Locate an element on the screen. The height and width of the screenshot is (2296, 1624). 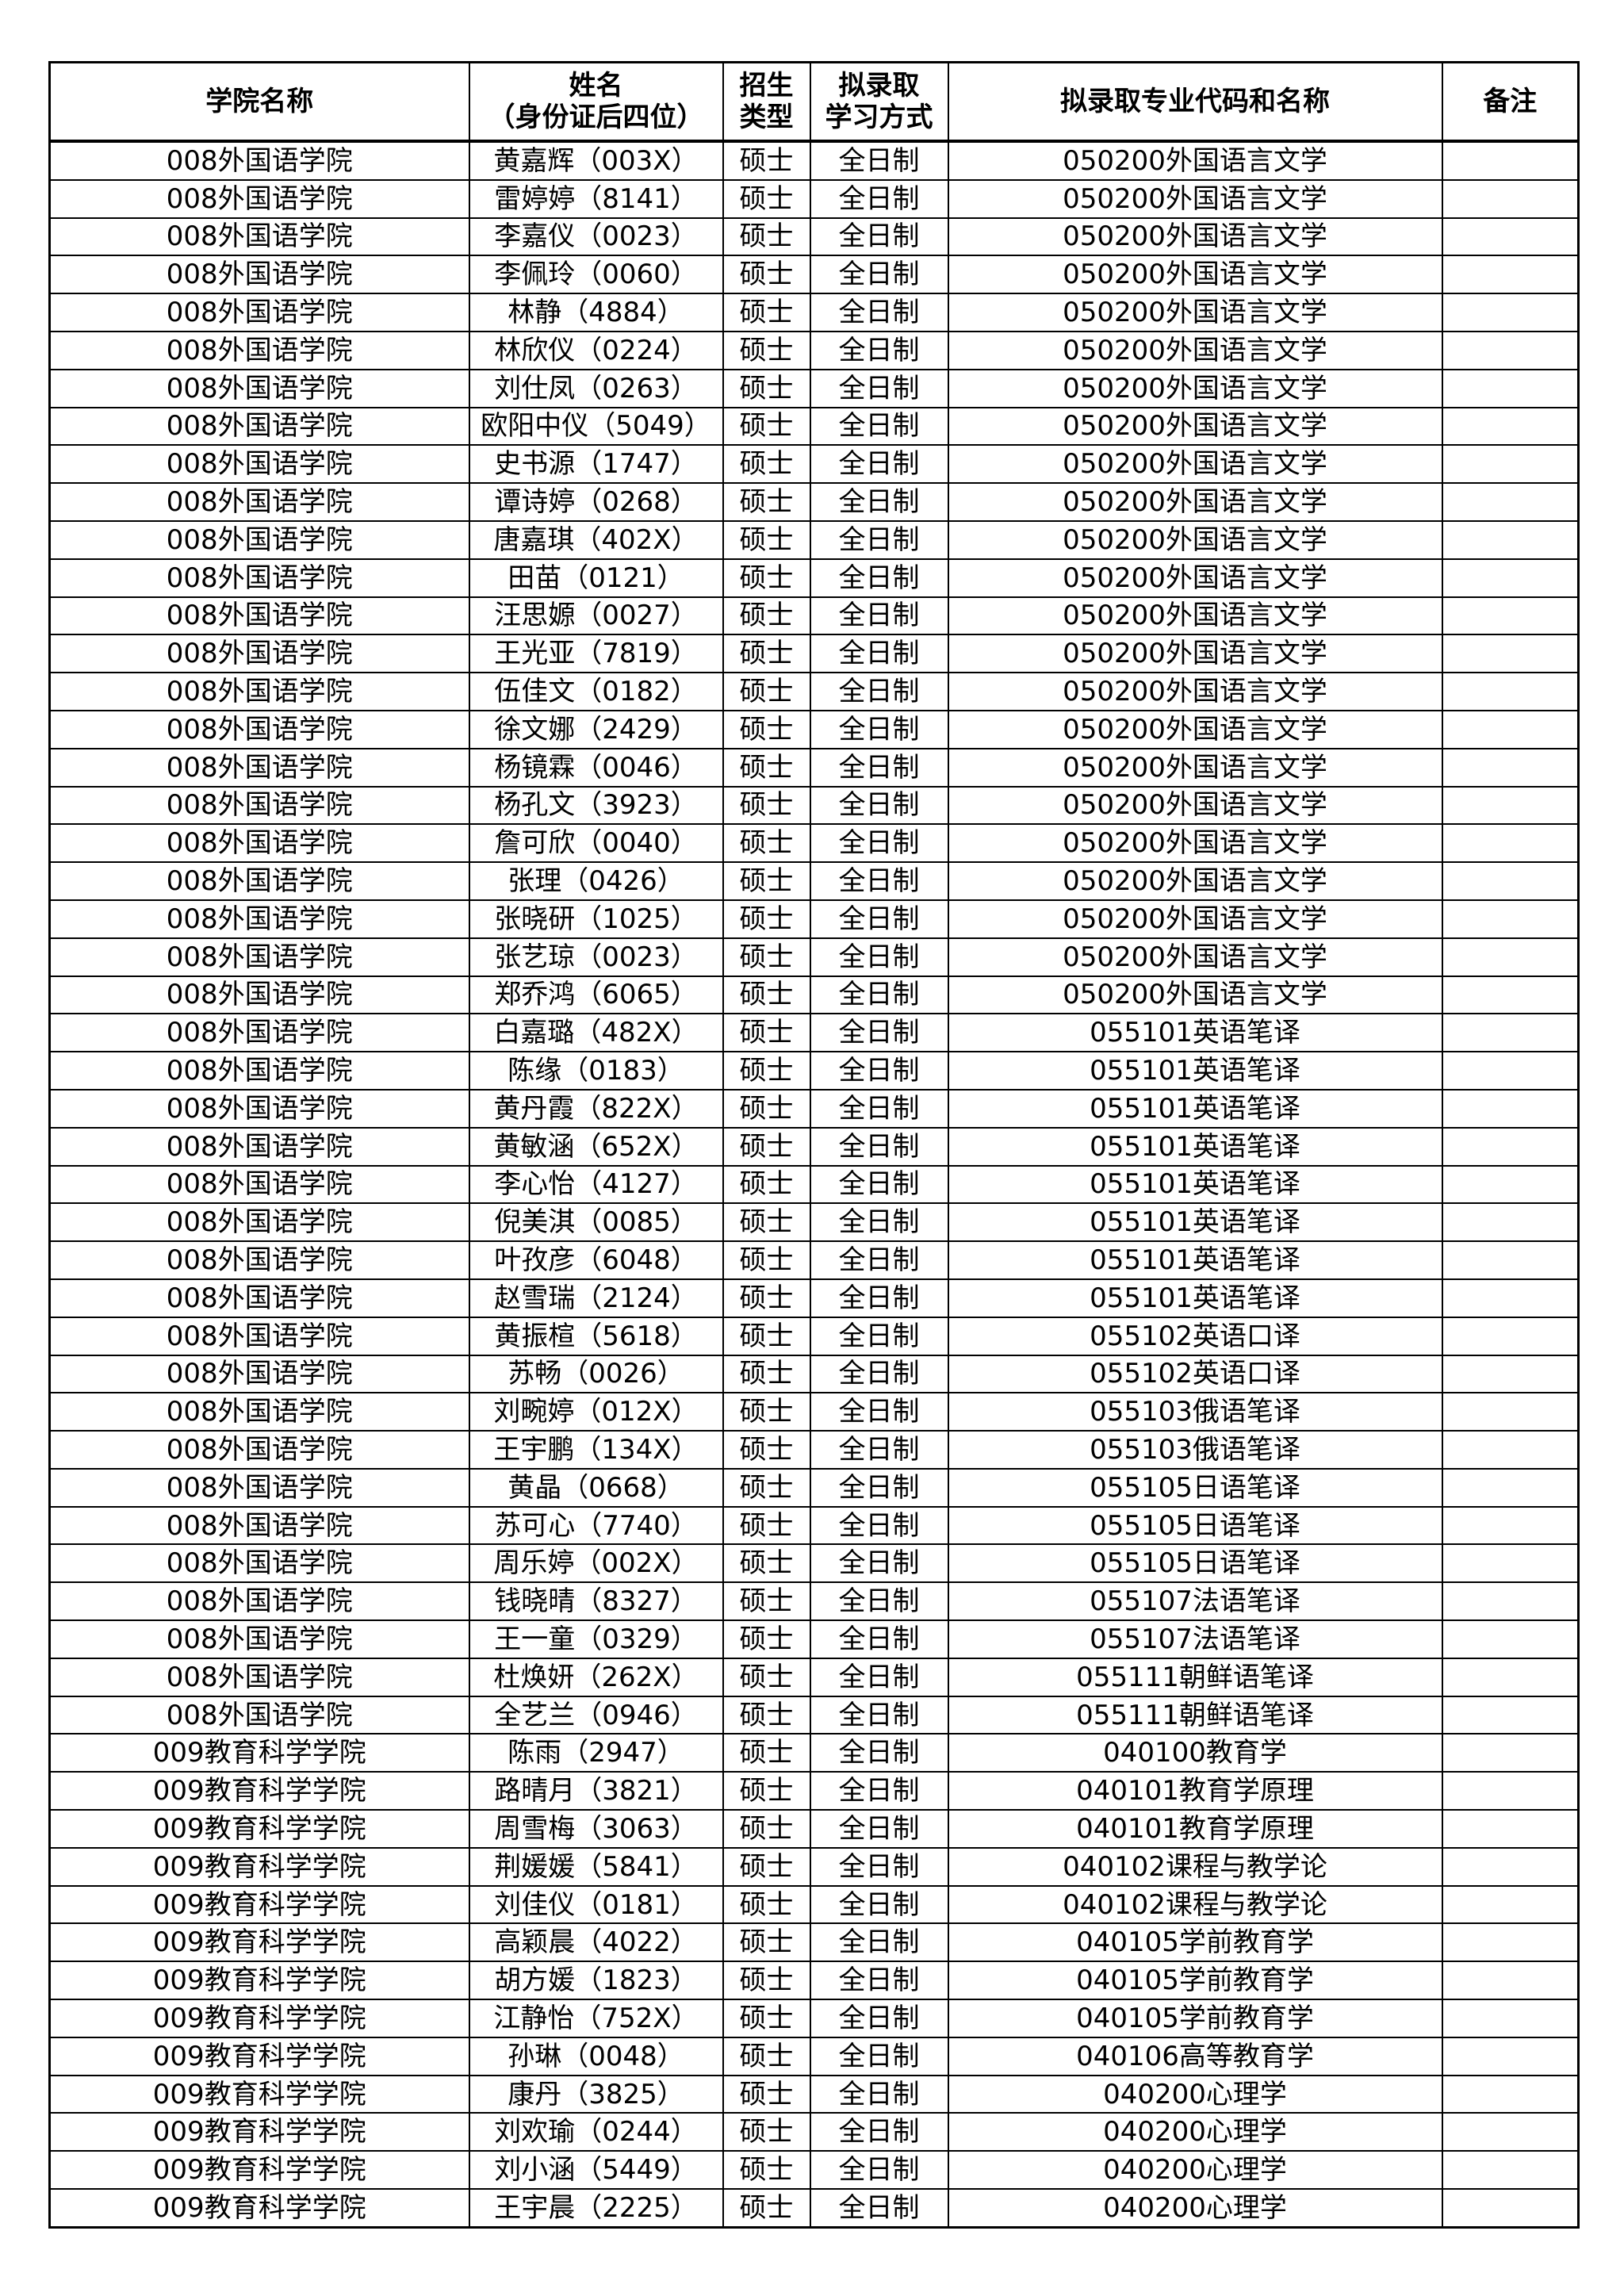
table-row: 008外国语学院 杨镜霖（0046） 硕士 全日制 050200外国语言文学 is located at coordinates (814, 767).